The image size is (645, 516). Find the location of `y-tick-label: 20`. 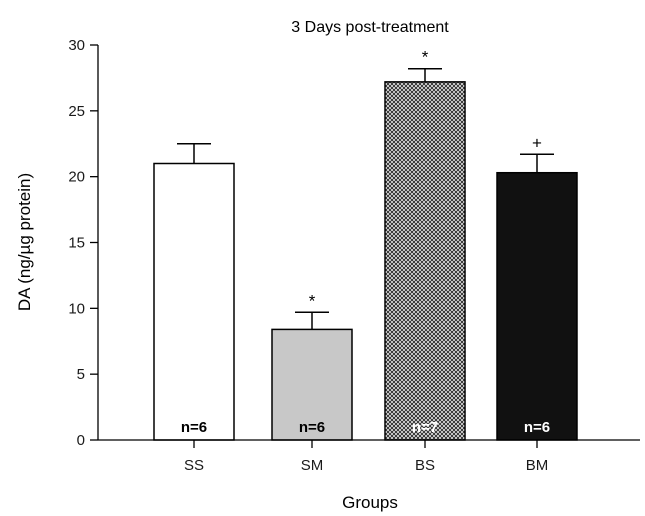

y-tick-label: 20 is located at coordinates (76, 177).